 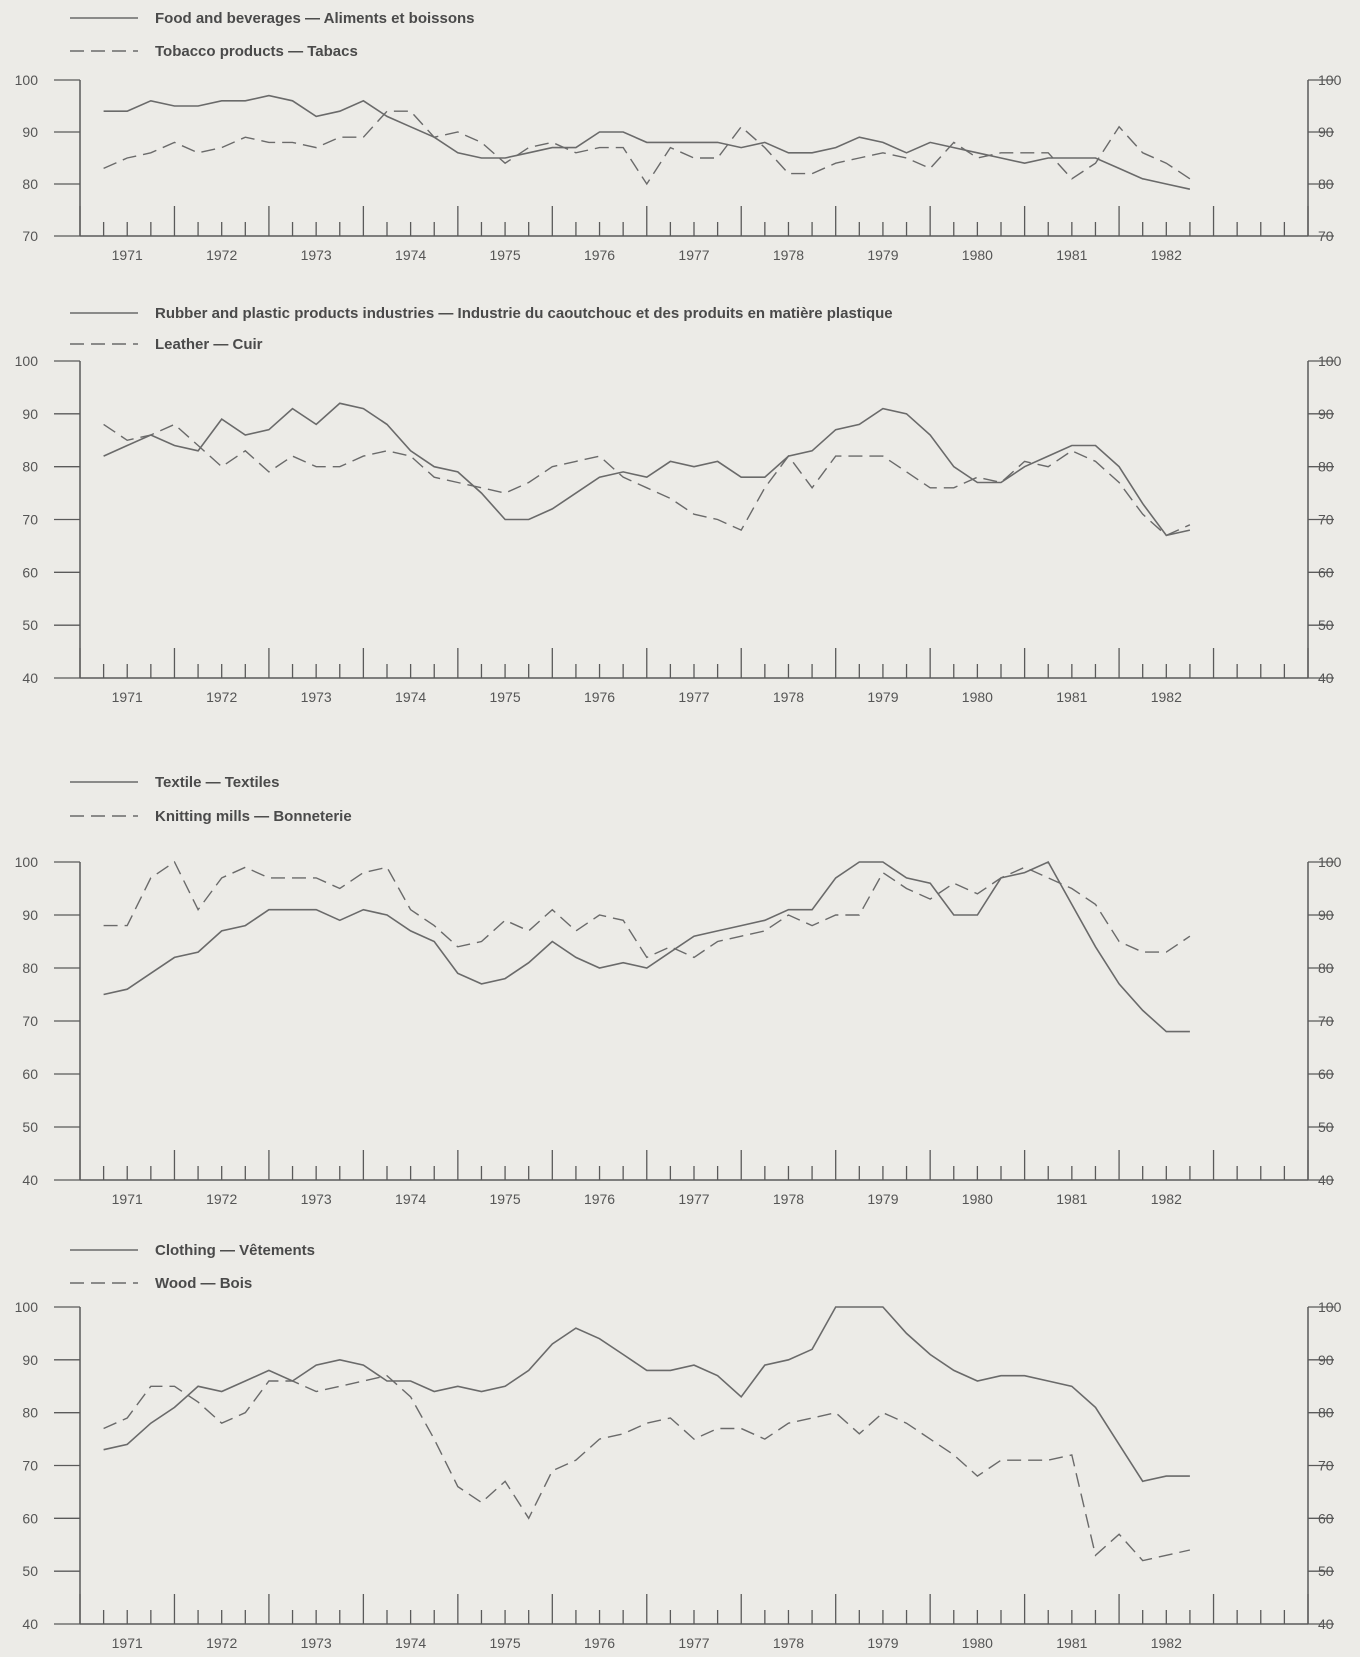 What do you see at coordinates (693, 697) in the screenshot?
I see `chart2-xtick-label-1977: 1977` at bounding box center [693, 697].